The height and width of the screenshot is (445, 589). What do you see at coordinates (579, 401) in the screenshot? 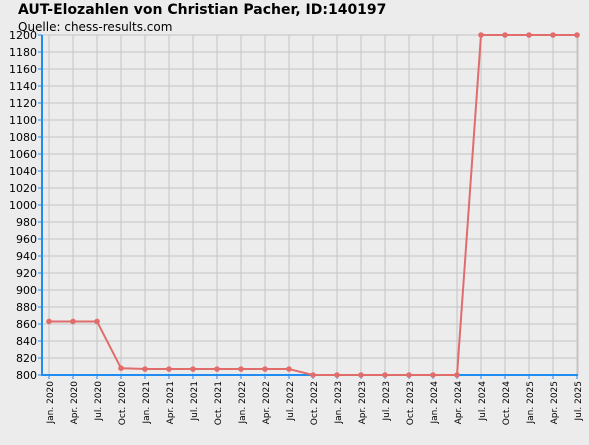
I see `x-tick-label: Jul. 2025` at bounding box center [579, 401].